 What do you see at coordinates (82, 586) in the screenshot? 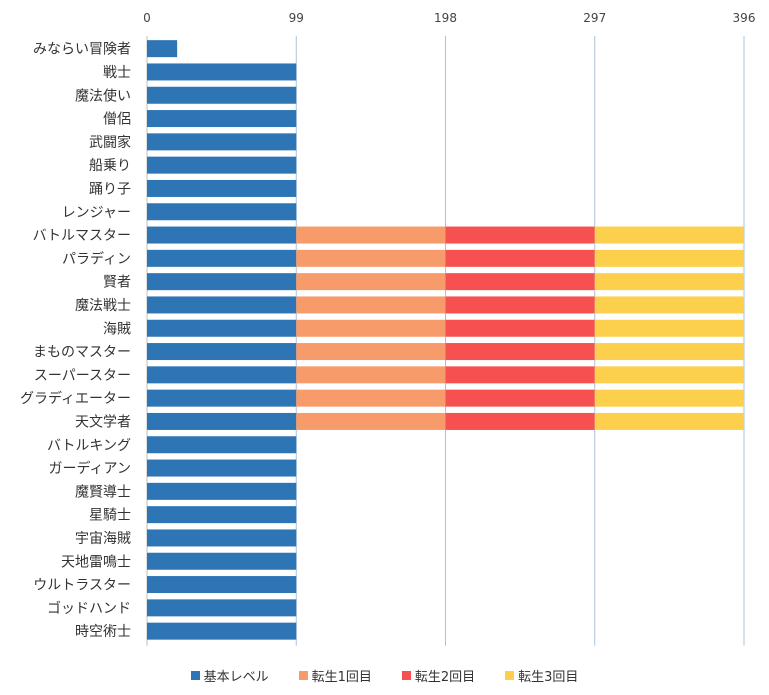
I see `y-category-label: ウルトラスター` at bounding box center [82, 586].